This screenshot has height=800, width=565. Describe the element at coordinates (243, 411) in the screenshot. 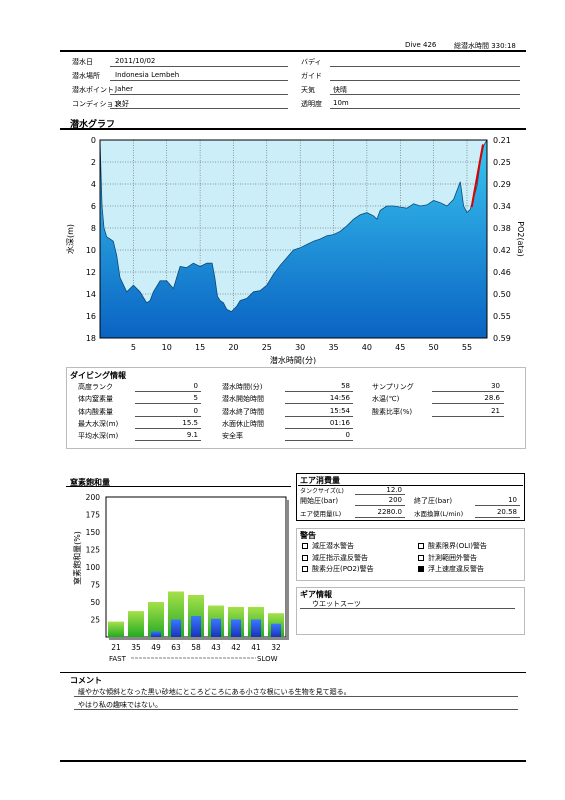

I see `dive-info-label: 潜水終了時間` at that location.